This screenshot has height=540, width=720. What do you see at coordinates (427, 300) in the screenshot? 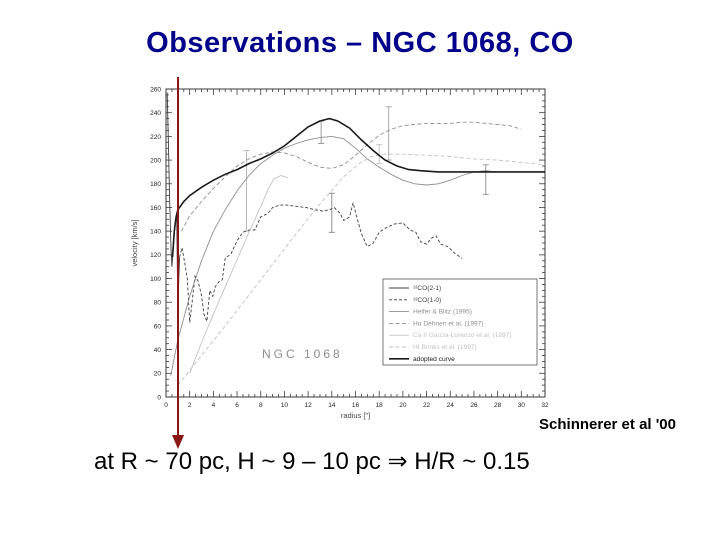
I see `legend-label: ¹²CO(1-0)` at bounding box center [427, 300].